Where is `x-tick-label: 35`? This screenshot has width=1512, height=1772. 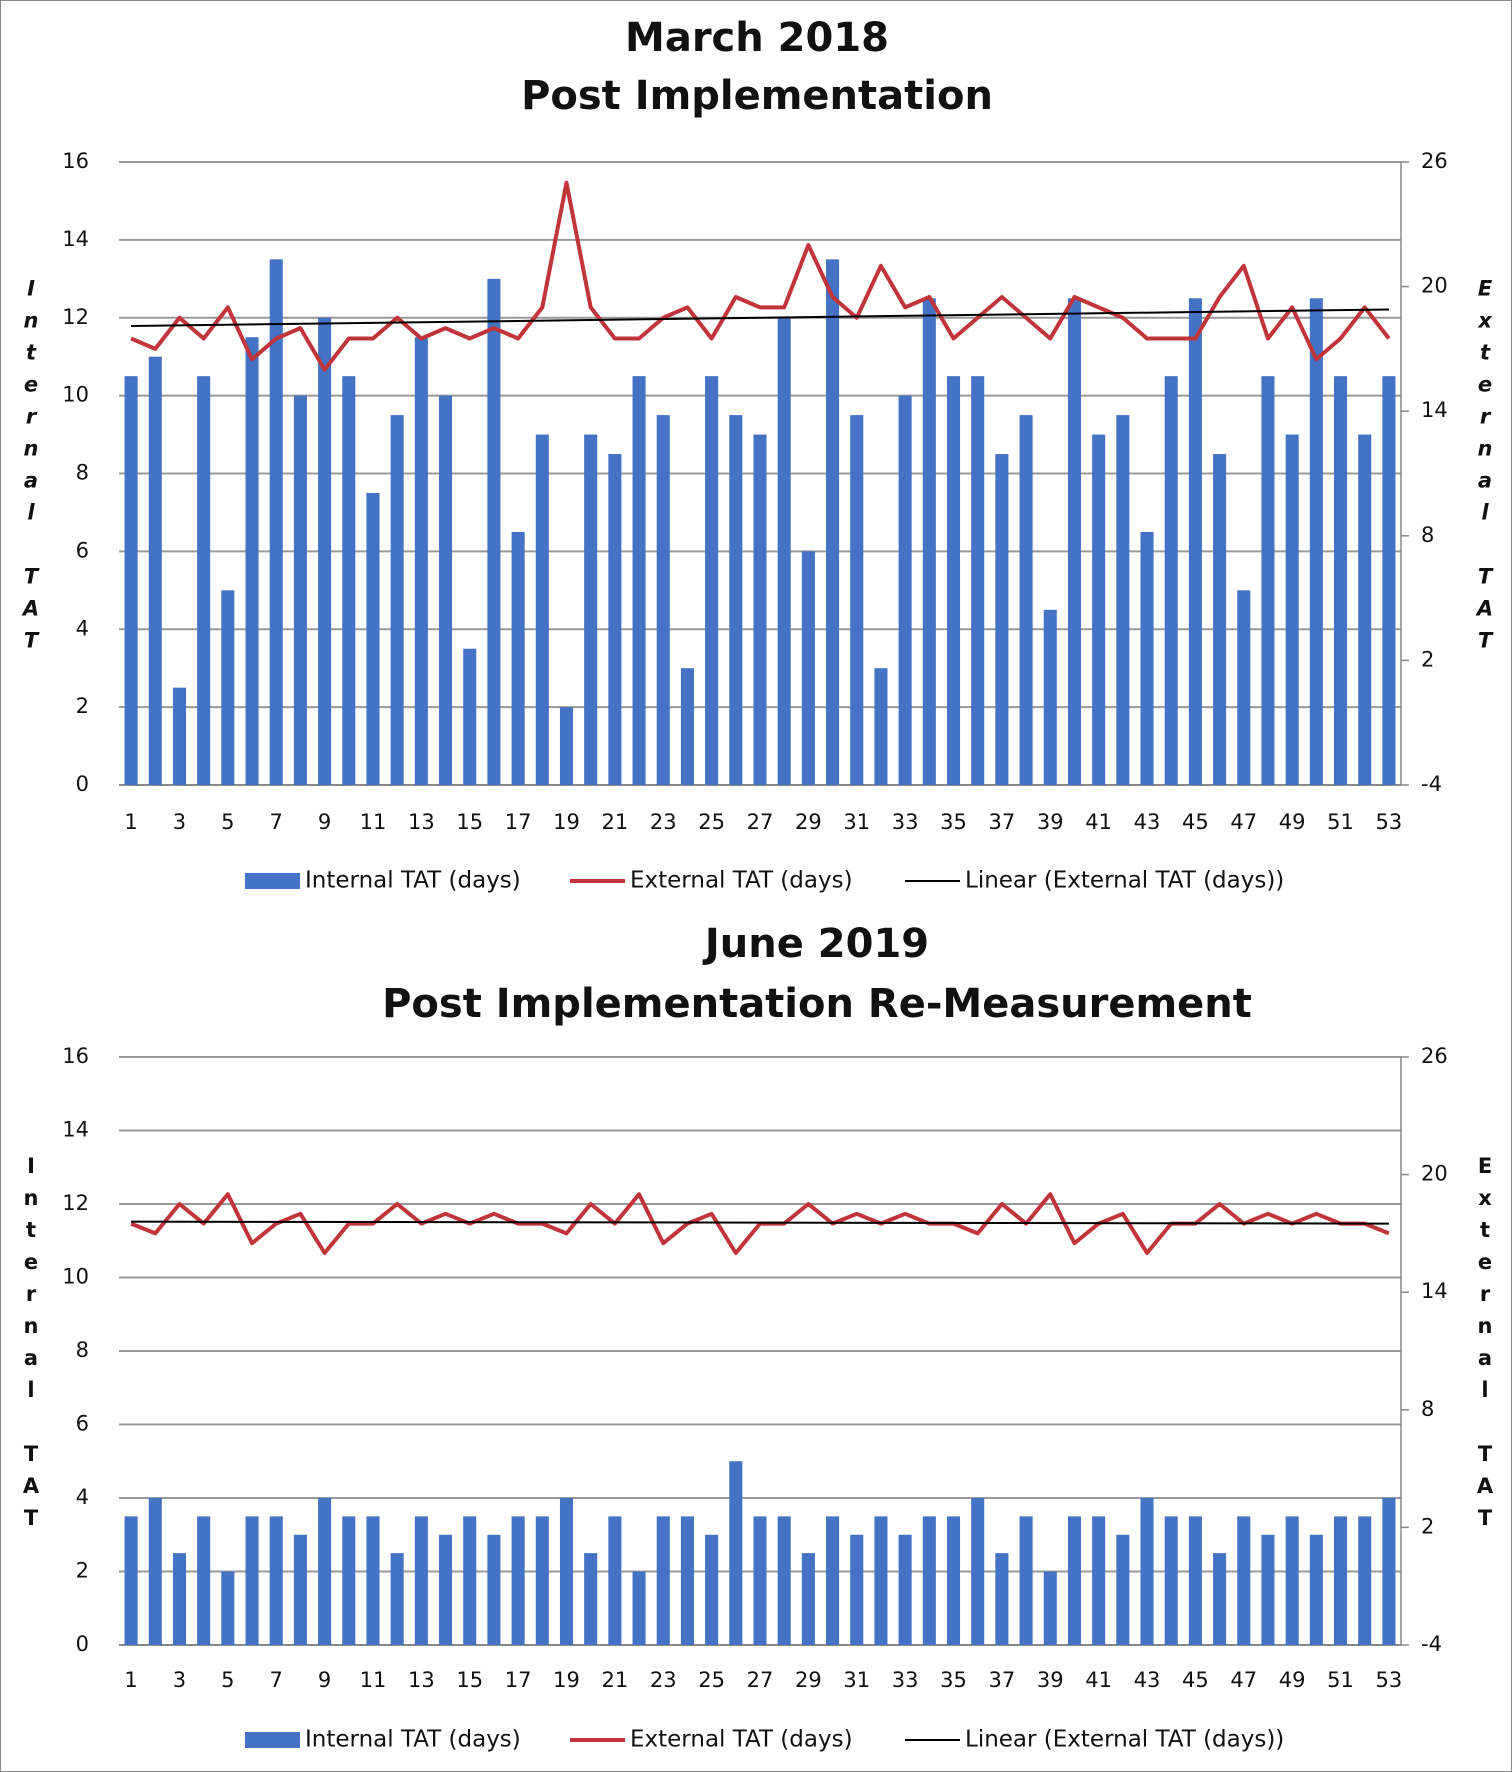 x-tick-label: 35 is located at coordinates (953, 1680).